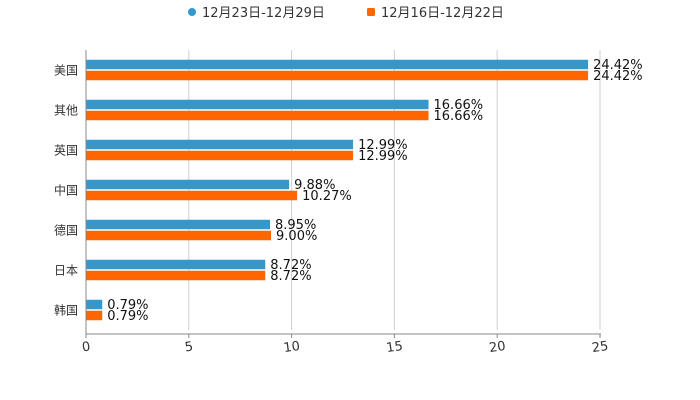 This screenshot has width=700, height=400. I want to click on category-label-5: 日本, so click(66, 271).